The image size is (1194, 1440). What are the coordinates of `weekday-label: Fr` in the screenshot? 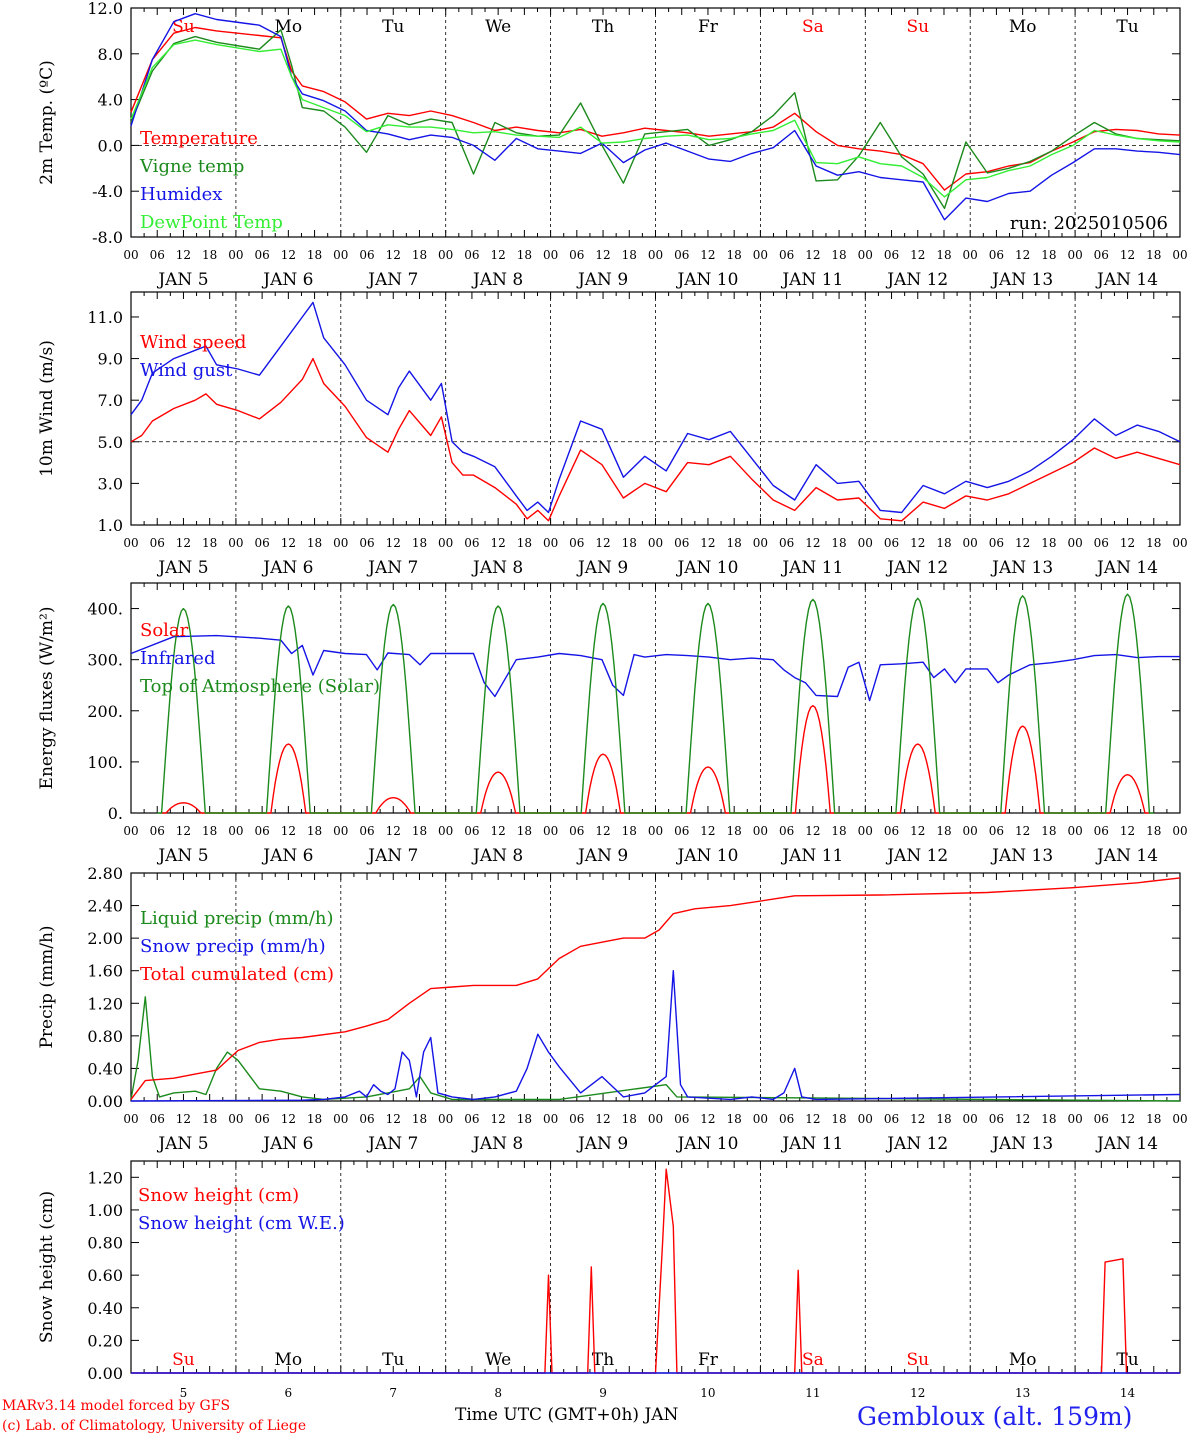 It's located at (708, 27).